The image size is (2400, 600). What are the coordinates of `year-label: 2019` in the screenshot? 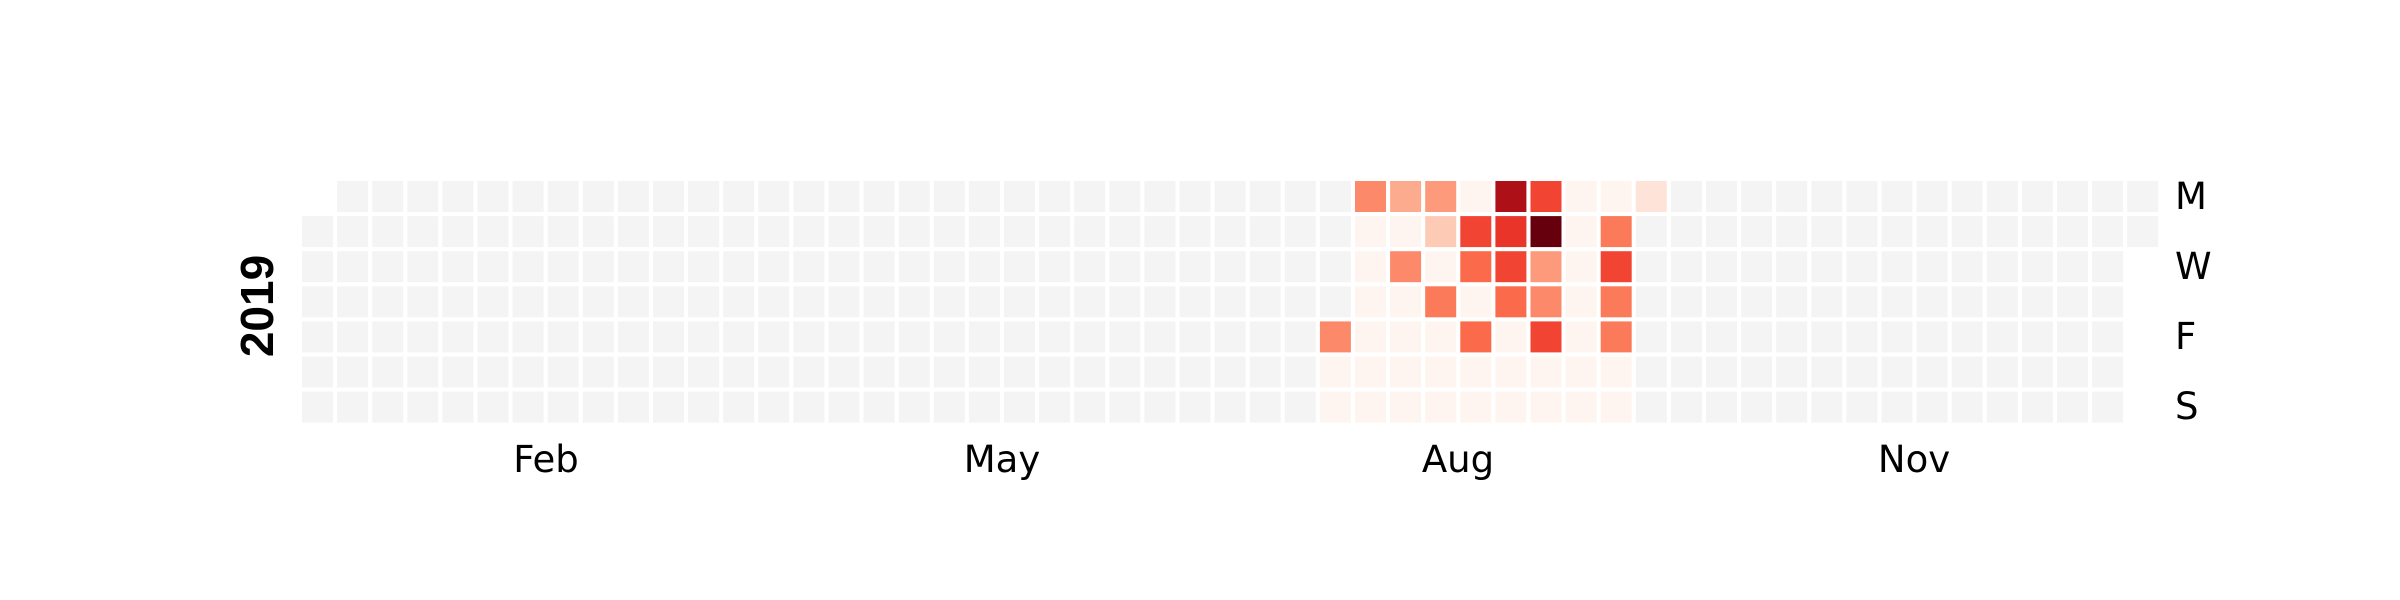 It's located at (257, 306).